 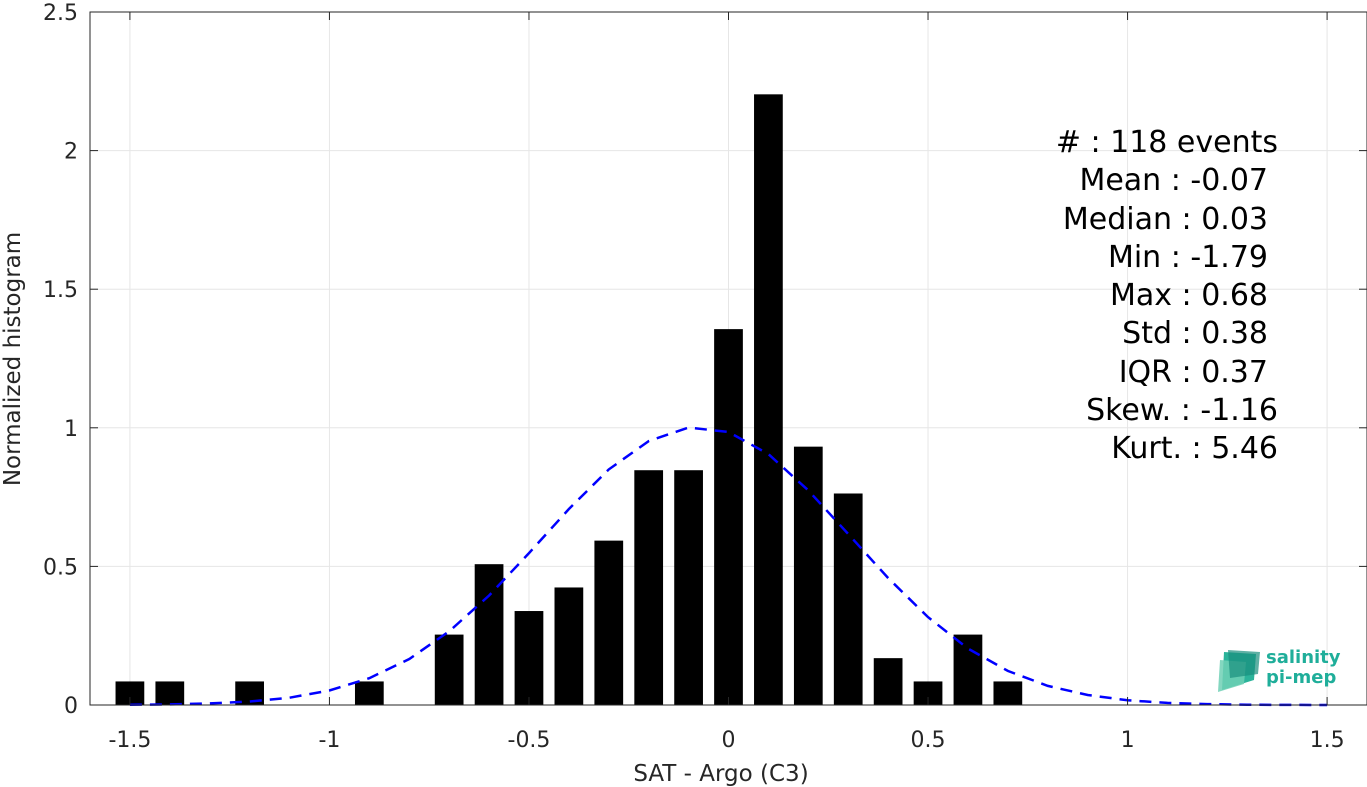 I want to click on x-tick-label: 1.5, so click(x=1327, y=740).